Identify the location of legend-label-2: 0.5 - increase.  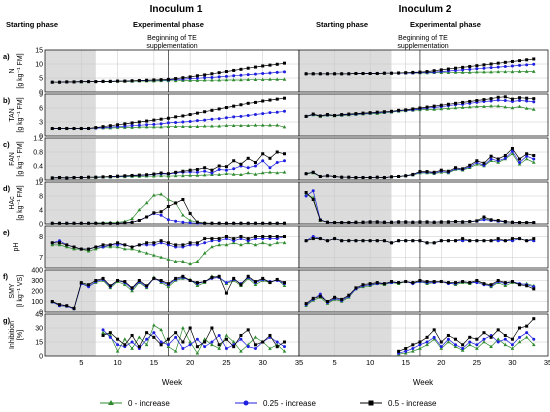
(412, 403).